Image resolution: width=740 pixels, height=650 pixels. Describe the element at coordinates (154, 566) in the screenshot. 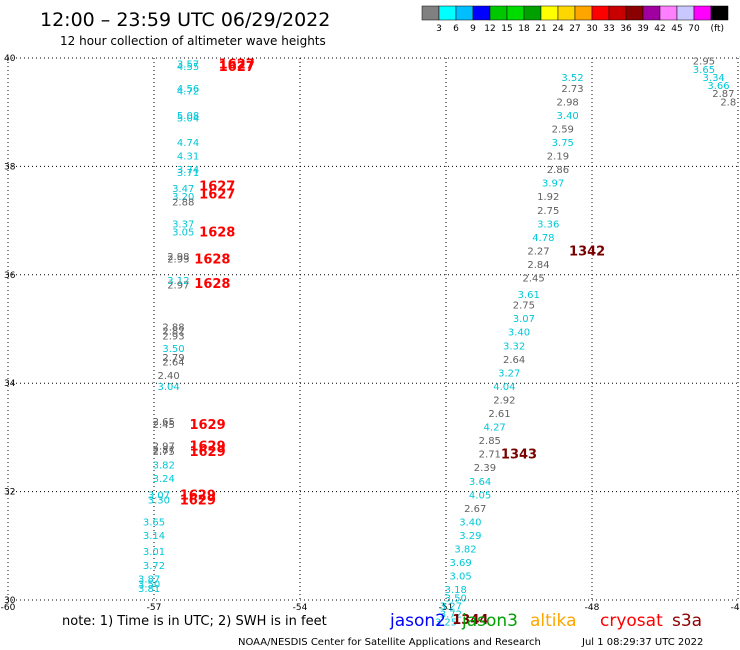

I see `wave-height-label: 3.72` at that location.